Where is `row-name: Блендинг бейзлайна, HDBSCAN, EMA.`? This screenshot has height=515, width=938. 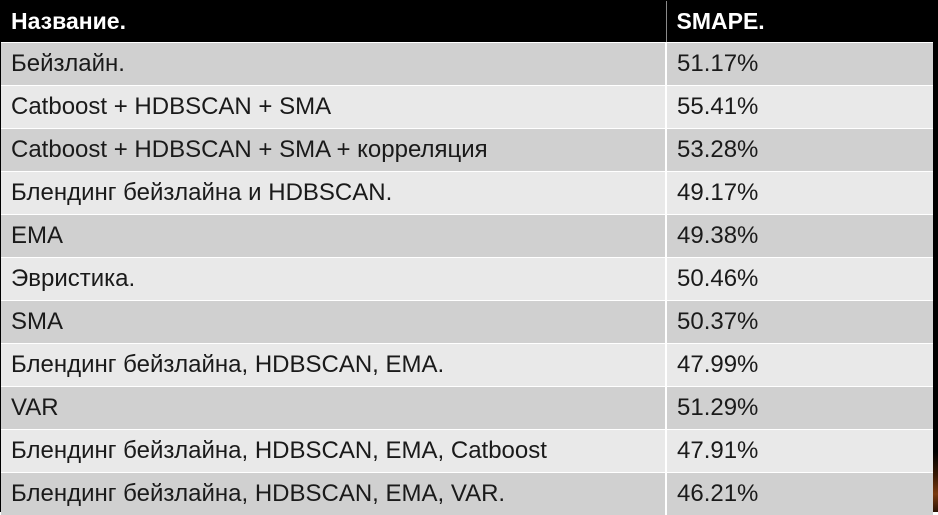 row-name: Блендинг бейзлайна, HDBSCAN, EMA. is located at coordinates (333, 365).